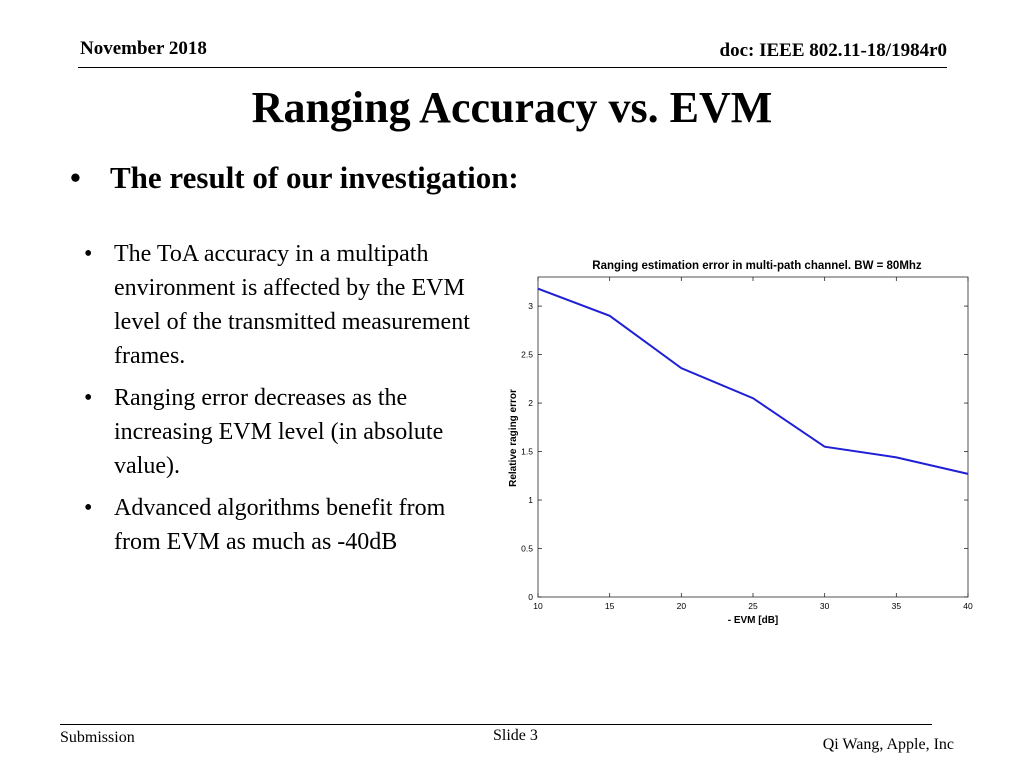 This screenshot has width=1024, height=768. What do you see at coordinates (512, 67) in the screenshot?
I see `header-divider` at bounding box center [512, 67].